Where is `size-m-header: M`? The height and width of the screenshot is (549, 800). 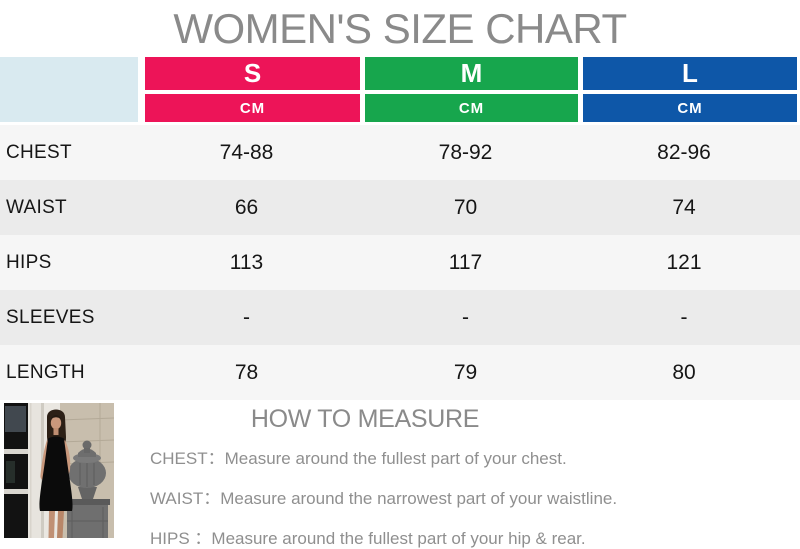 size-m-header: M is located at coordinates (471, 73).